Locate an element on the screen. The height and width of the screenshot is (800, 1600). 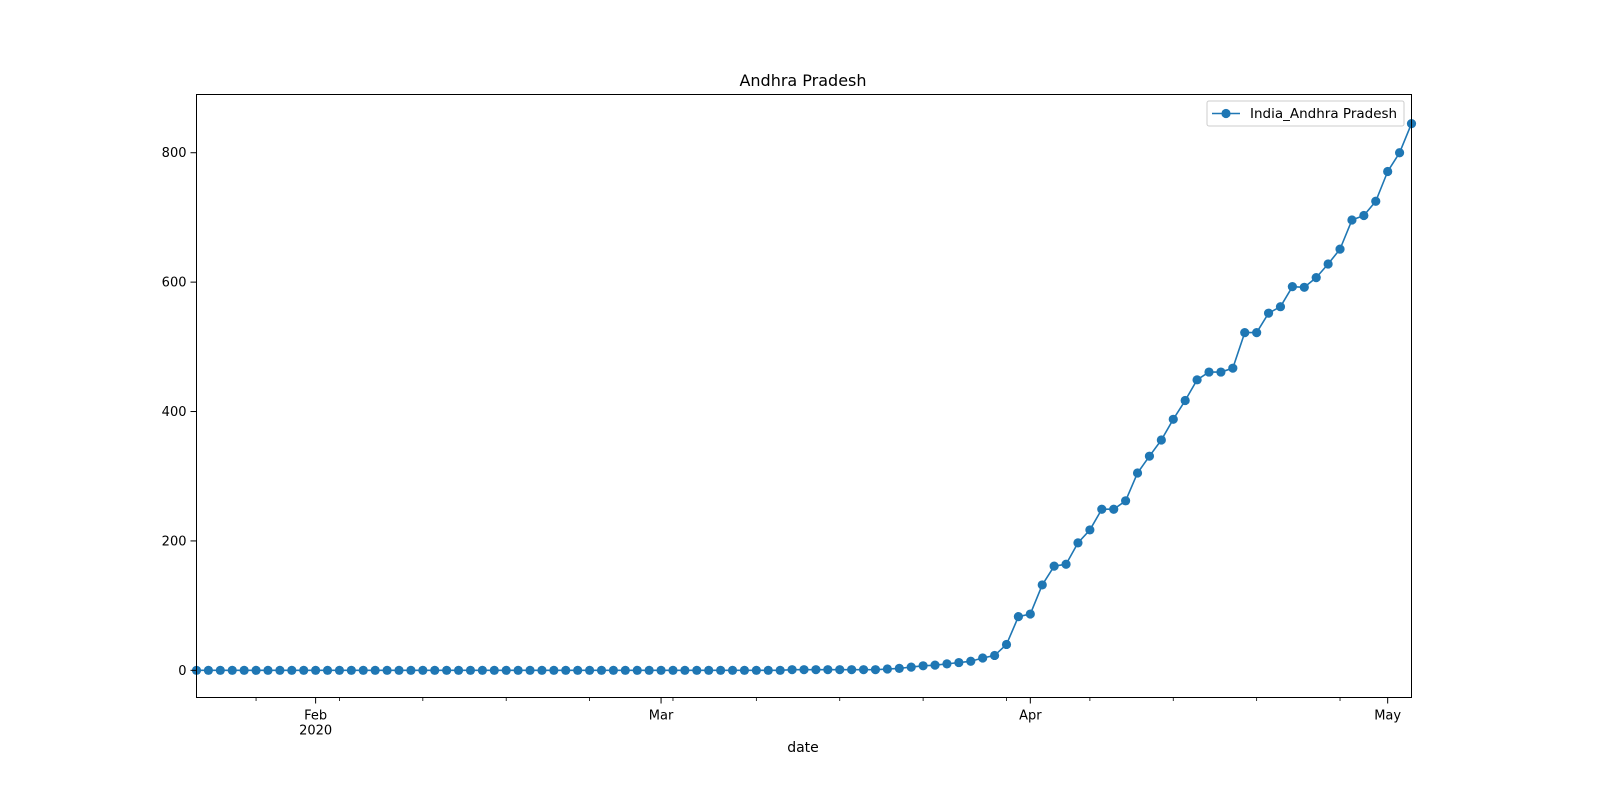
y-tick-label: 600 is located at coordinates (174, 283).